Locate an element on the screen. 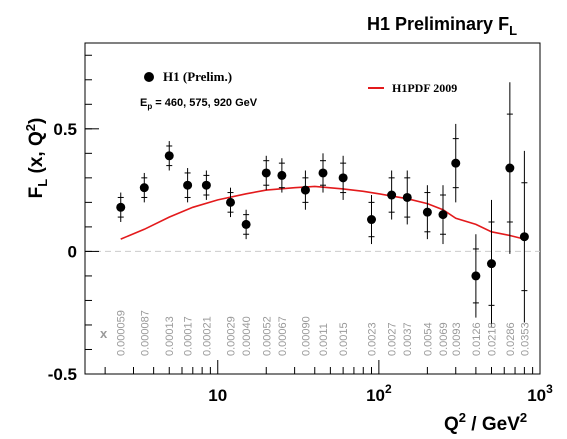 The height and width of the screenshot is (439, 567). x-row-label: x is located at coordinates (104, 333).